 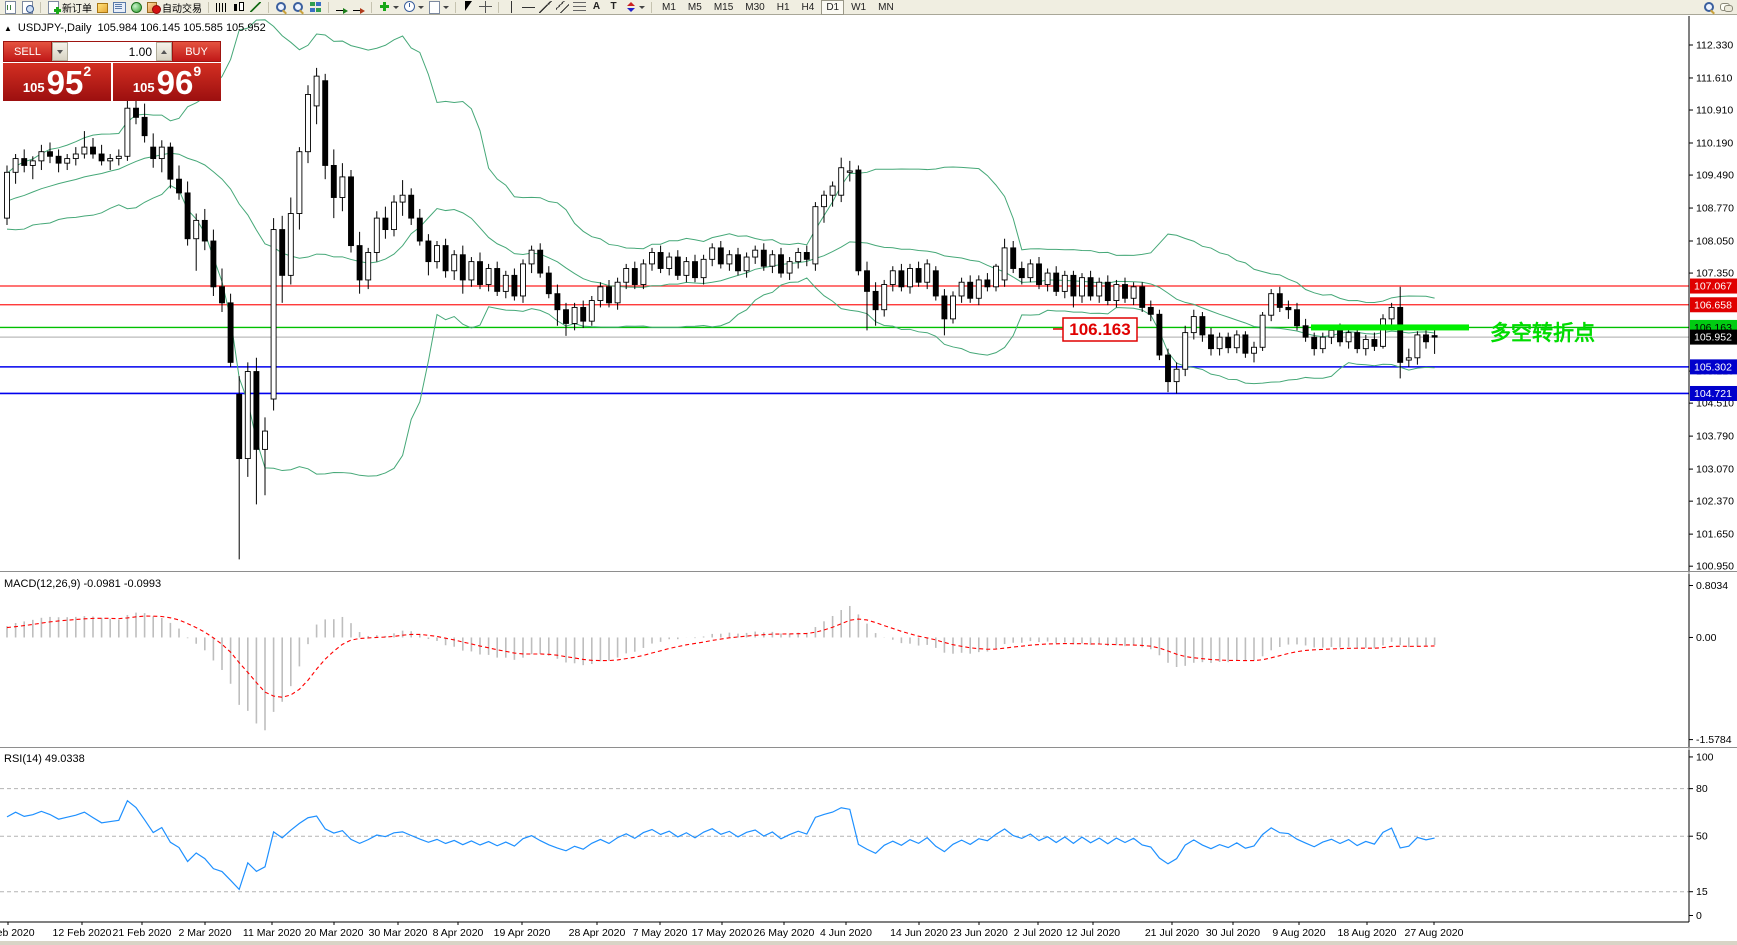 I want to click on svg-text: 106.163, so click(x=1099, y=329).